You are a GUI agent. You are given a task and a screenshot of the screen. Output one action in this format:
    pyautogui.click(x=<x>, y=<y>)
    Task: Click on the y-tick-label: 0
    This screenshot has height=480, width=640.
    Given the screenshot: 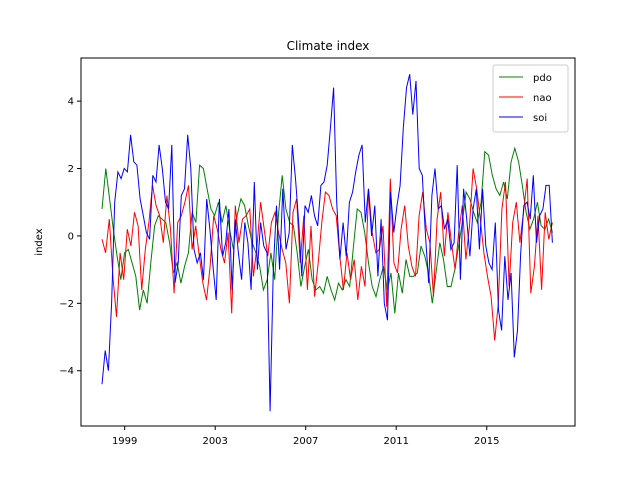 What is the action you would take?
    pyautogui.click(x=71, y=236)
    